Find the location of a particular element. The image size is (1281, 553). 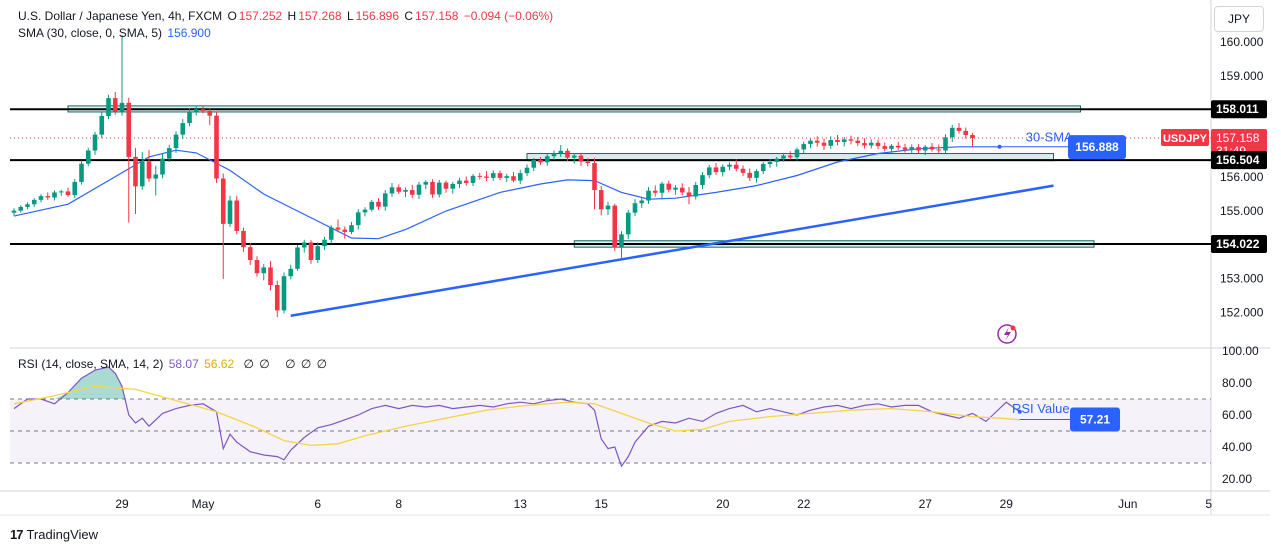

trendline-segment is located at coordinates (672, 251).